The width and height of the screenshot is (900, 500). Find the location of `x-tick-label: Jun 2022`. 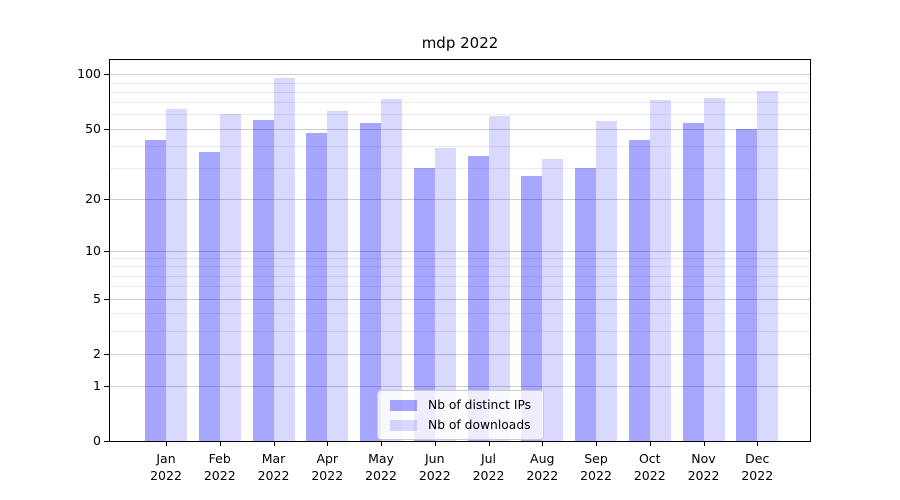

x-tick-label: Jun 2022 is located at coordinates (435, 467).